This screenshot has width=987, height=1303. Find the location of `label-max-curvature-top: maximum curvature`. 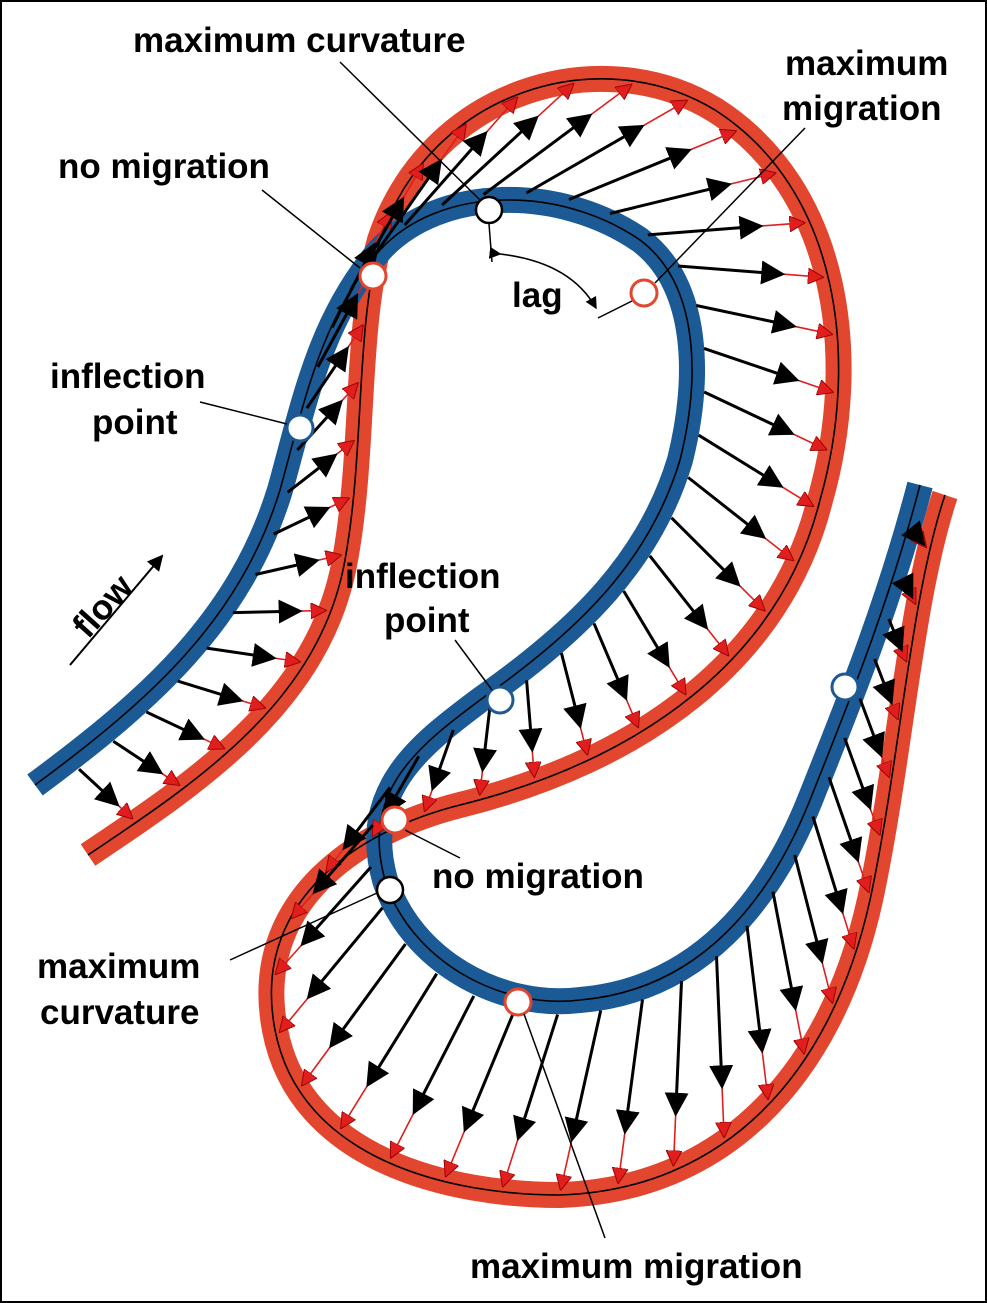

label-max-curvature-top: maximum curvature is located at coordinates (299, 40).